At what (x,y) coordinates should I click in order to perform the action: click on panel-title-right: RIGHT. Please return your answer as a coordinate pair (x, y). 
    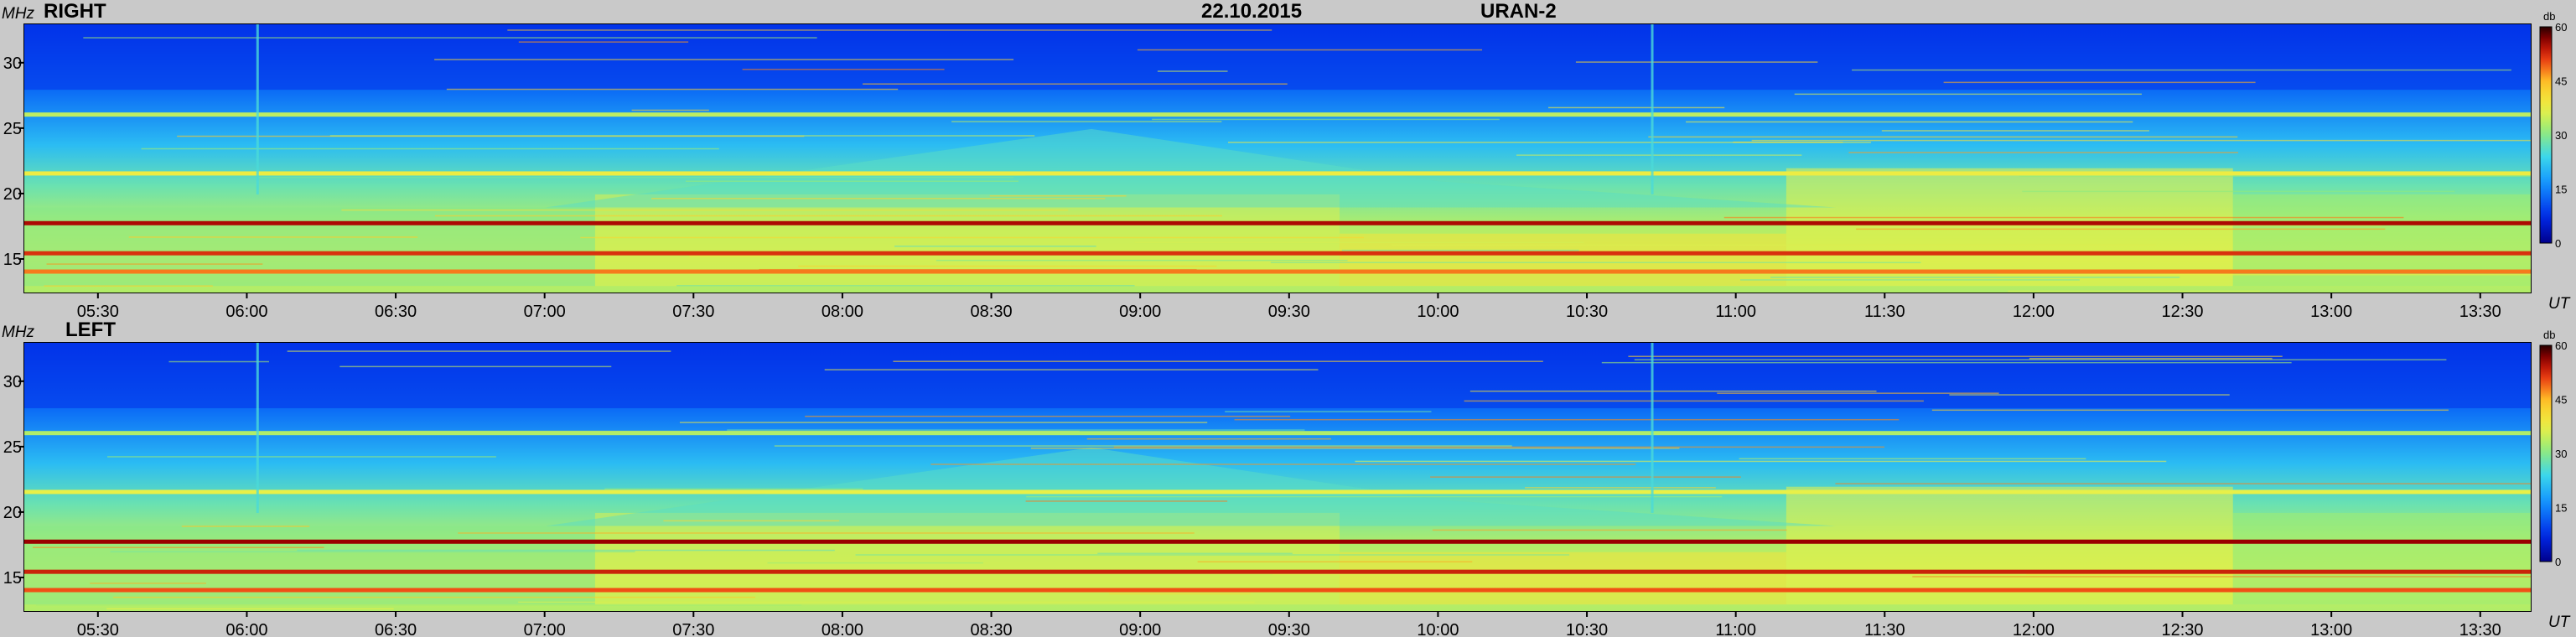
    Looking at the image, I should click on (75, 11).